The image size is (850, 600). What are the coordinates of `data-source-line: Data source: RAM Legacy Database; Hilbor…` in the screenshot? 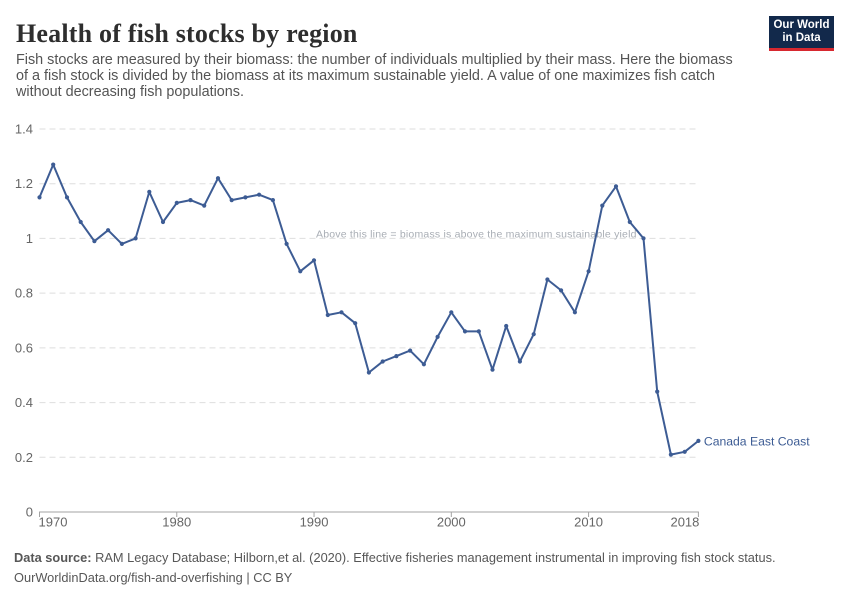 It's located at (395, 558).